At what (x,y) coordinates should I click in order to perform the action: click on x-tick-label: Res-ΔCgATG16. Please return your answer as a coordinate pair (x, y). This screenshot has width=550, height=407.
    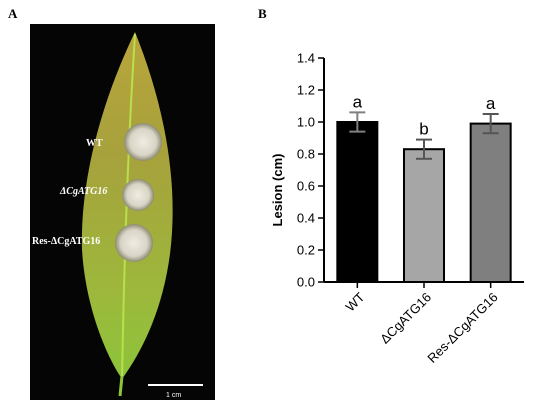
    Looking at the image, I should click on (462, 328).